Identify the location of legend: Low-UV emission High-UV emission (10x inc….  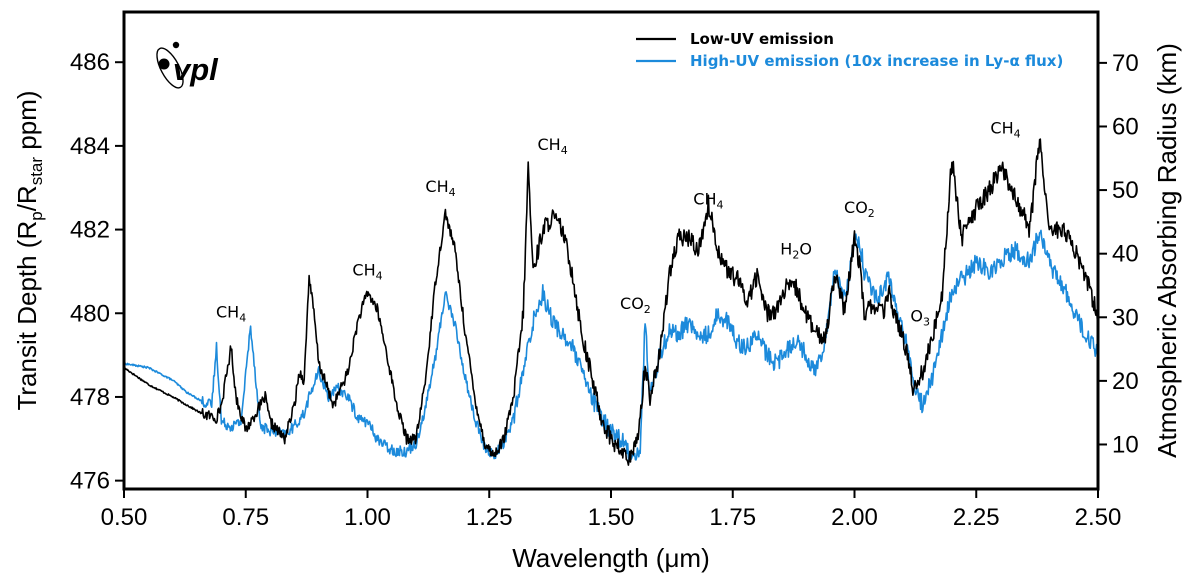
(849, 50).